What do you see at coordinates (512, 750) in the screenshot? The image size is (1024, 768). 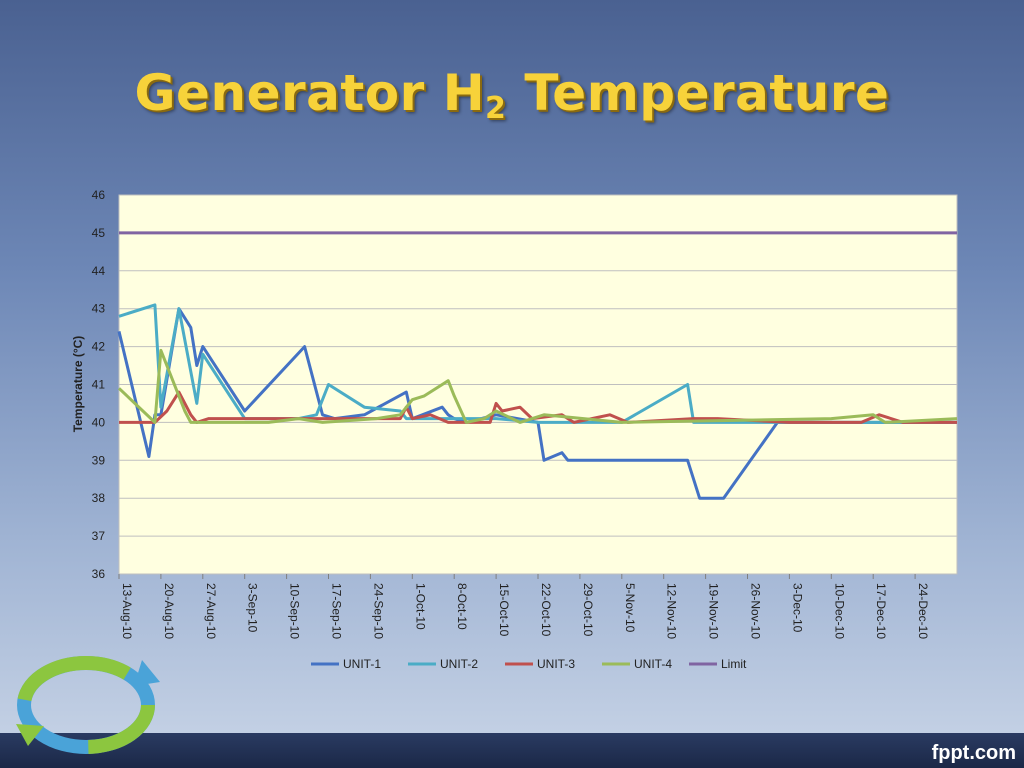 I see `footer-bar` at bounding box center [512, 750].